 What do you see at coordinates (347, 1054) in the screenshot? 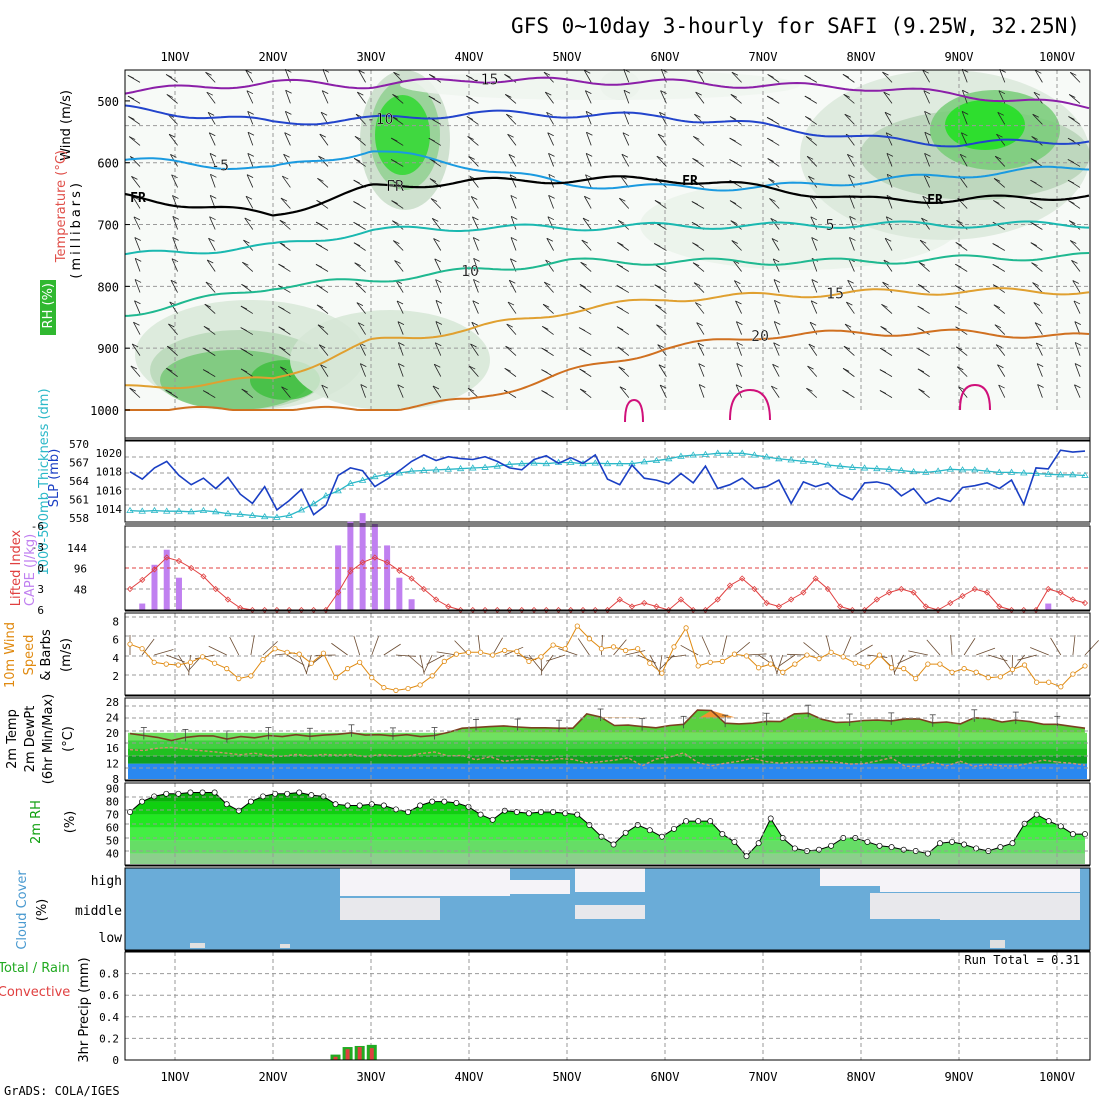
I see `precip-convective-bar` at bounding box center [347, 1054].